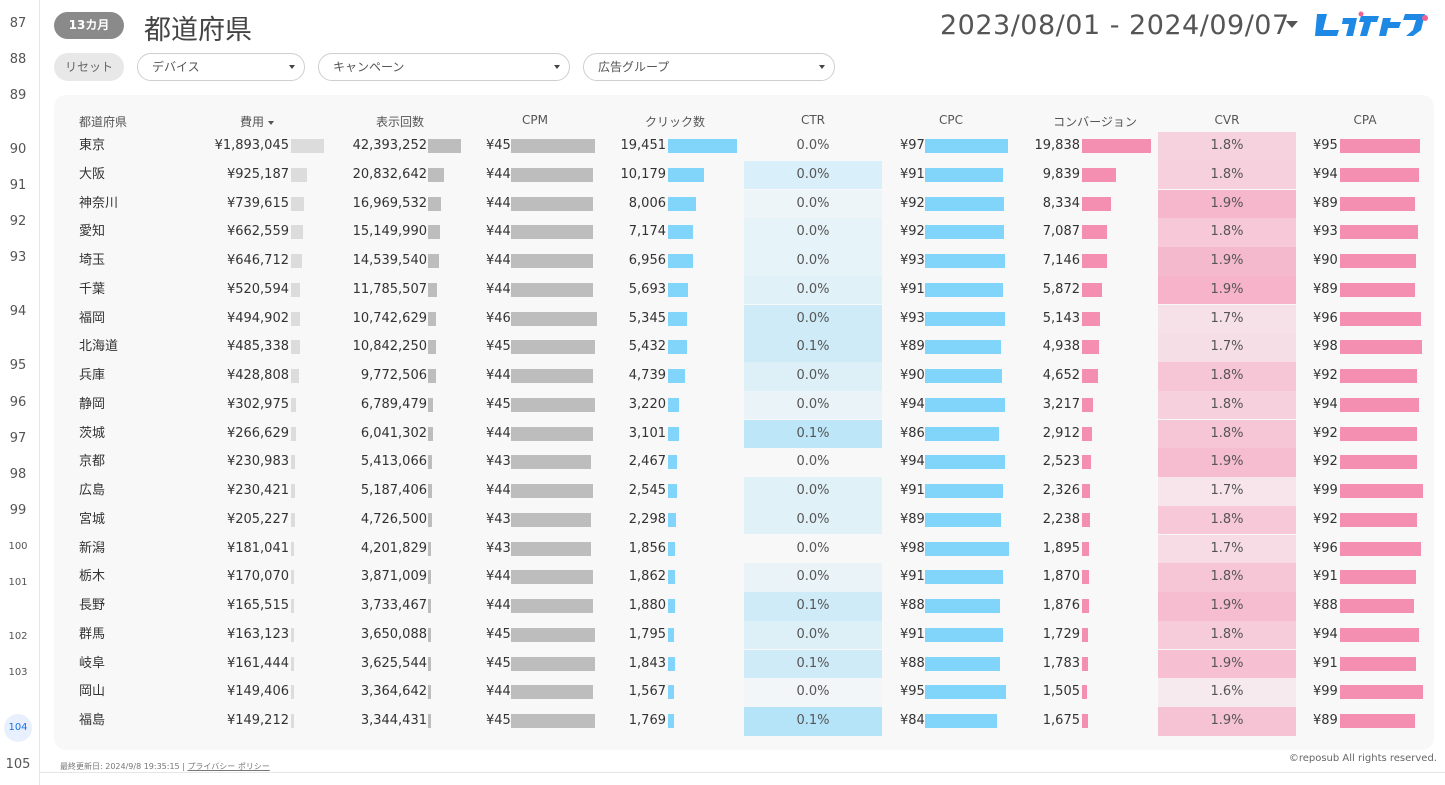 The width and height of the screenshot is (1445, 785). Describe the element at coordinates (18, 59) in the screenshot. I see `row-number: 88` at that location.